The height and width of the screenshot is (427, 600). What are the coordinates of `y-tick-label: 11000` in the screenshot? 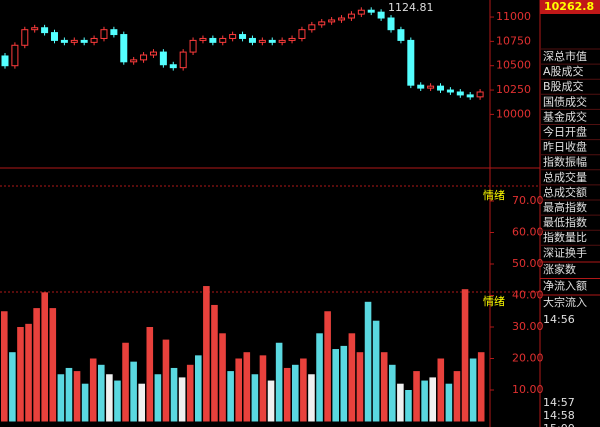 It's located at (513, 16).